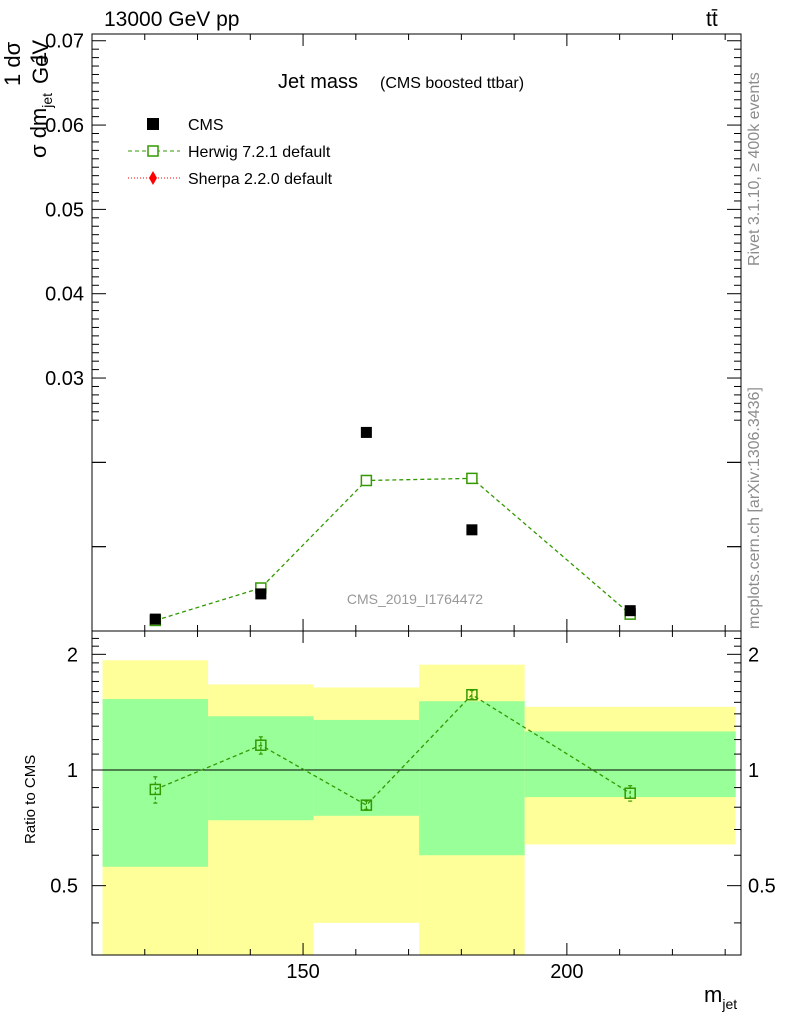  I want to click on ratio-herwig-line, so click(393, 749).